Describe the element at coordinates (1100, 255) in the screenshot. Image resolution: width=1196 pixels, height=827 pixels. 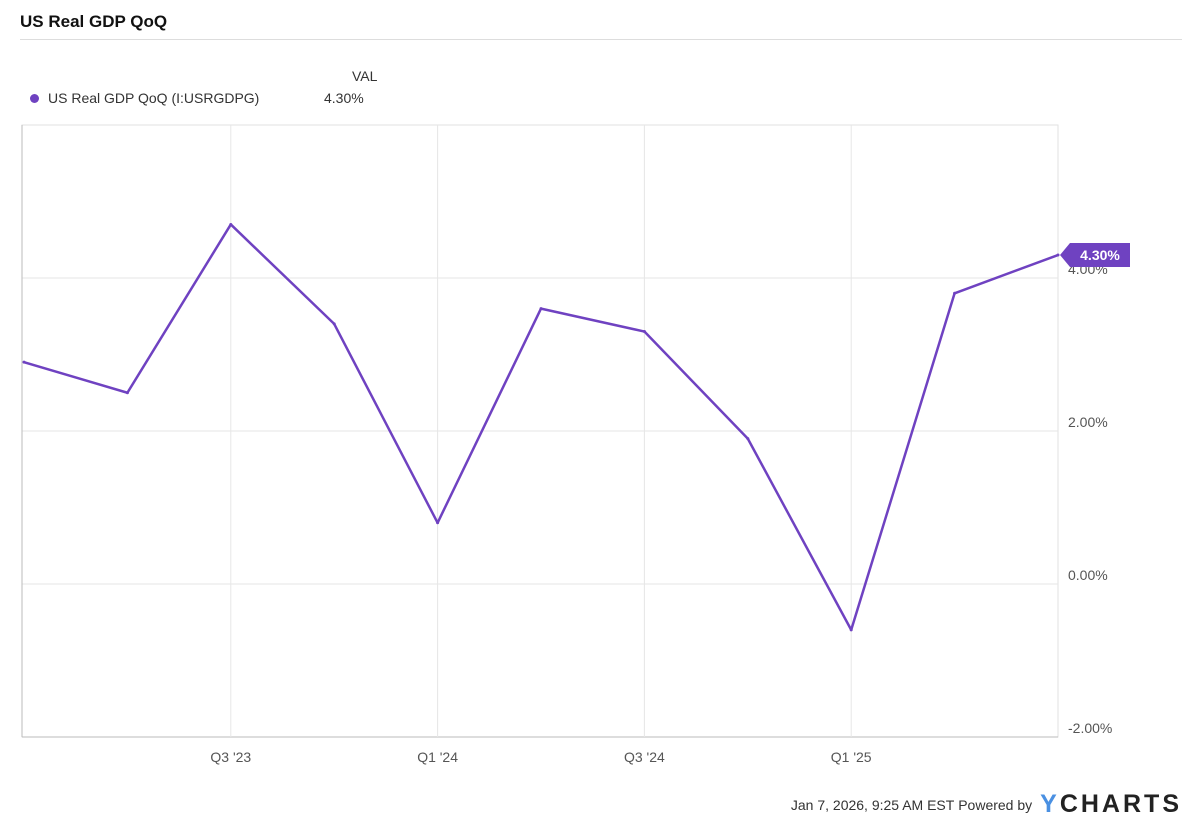
I see `last-value-label: 4.30%` at that location.